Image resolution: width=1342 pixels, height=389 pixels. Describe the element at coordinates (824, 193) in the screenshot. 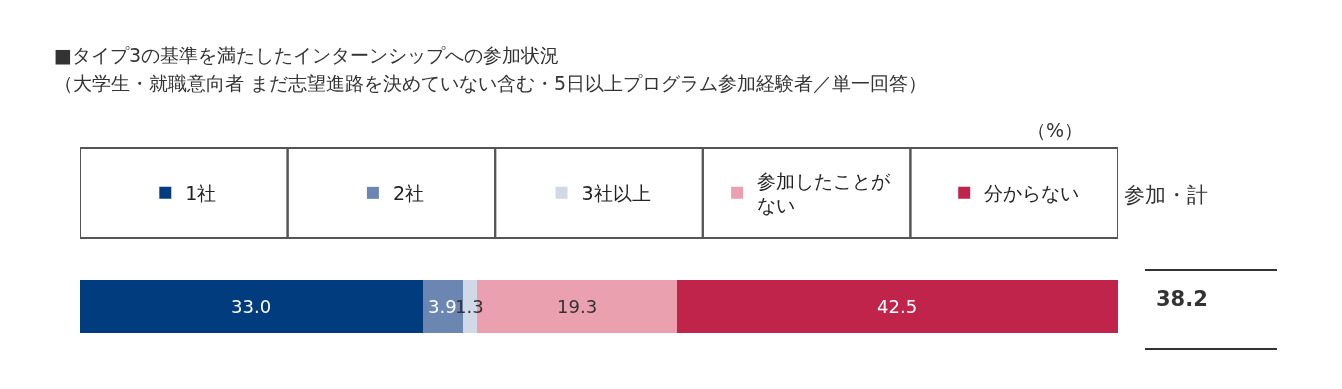

I see `legend-label: 参加したことがない` at that location.